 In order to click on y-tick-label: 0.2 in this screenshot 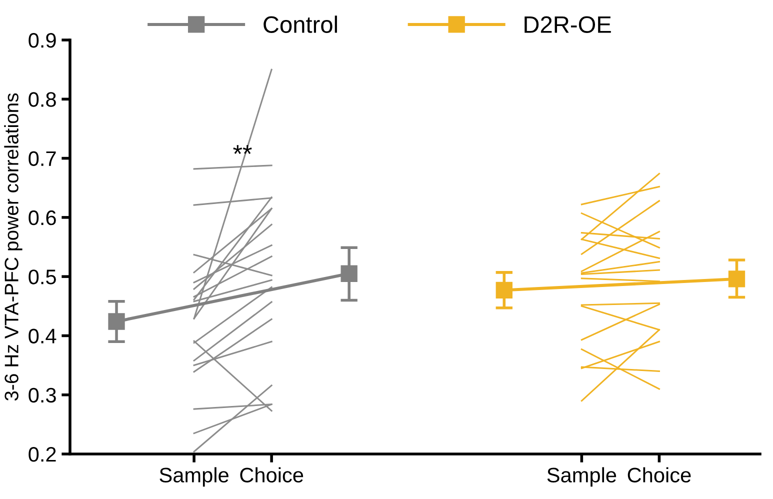, I will do `click(42, 454)`.